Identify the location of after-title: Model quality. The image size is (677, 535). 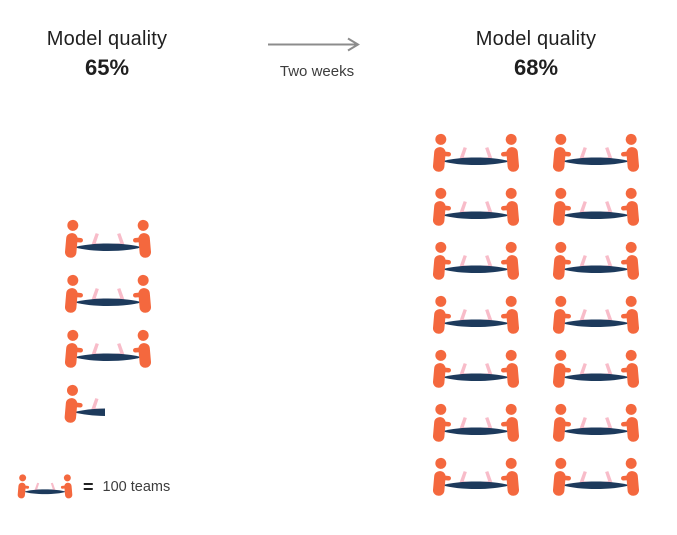
(536, 39).